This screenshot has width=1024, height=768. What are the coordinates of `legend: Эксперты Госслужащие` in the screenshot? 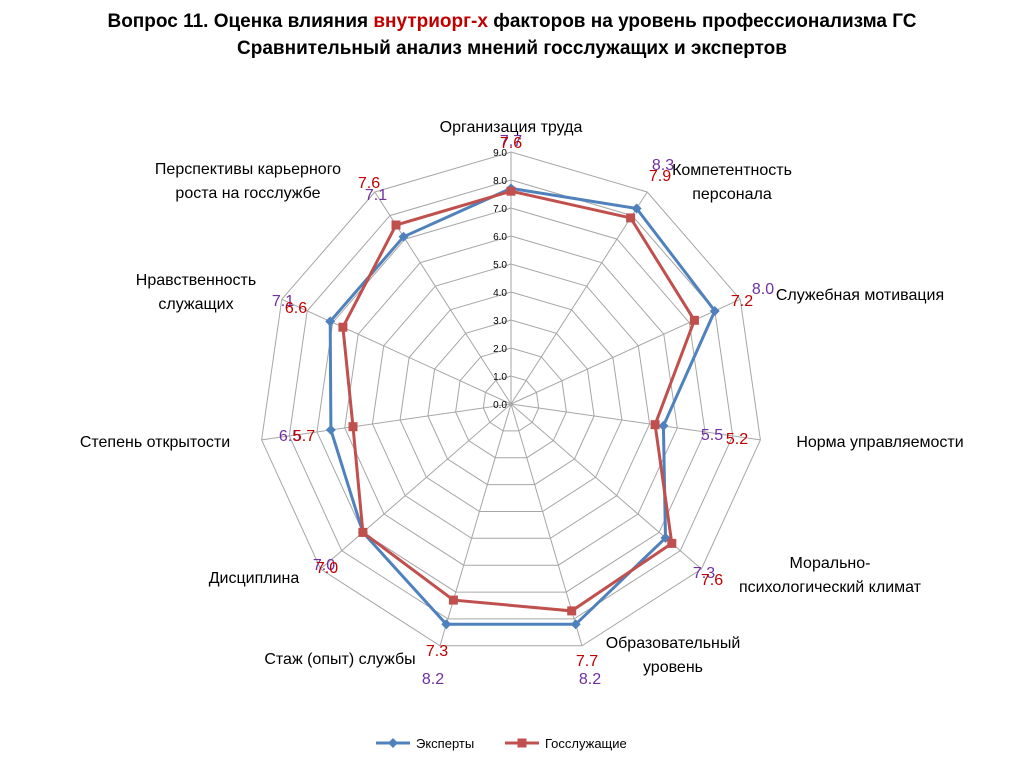 It's located at (501, 743).